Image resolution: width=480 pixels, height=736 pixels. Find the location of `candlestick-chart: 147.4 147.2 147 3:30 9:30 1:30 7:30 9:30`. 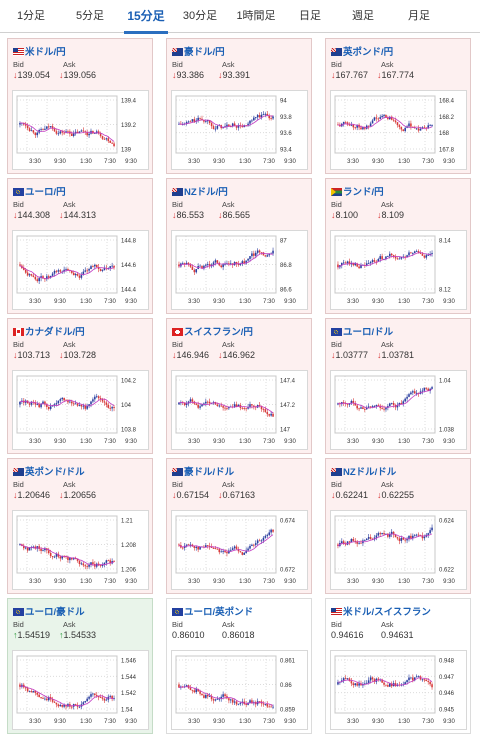

candlestick-chart: 147.4 147.2 147 3:30 9:30 1:30 7:30 9:30 is located at coordinates (239, 410).